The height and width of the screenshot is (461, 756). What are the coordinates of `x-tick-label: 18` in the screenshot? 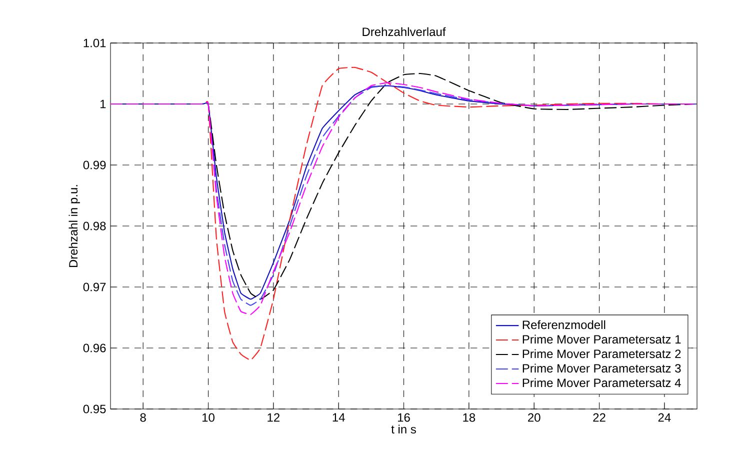 It's located at (469, 417).